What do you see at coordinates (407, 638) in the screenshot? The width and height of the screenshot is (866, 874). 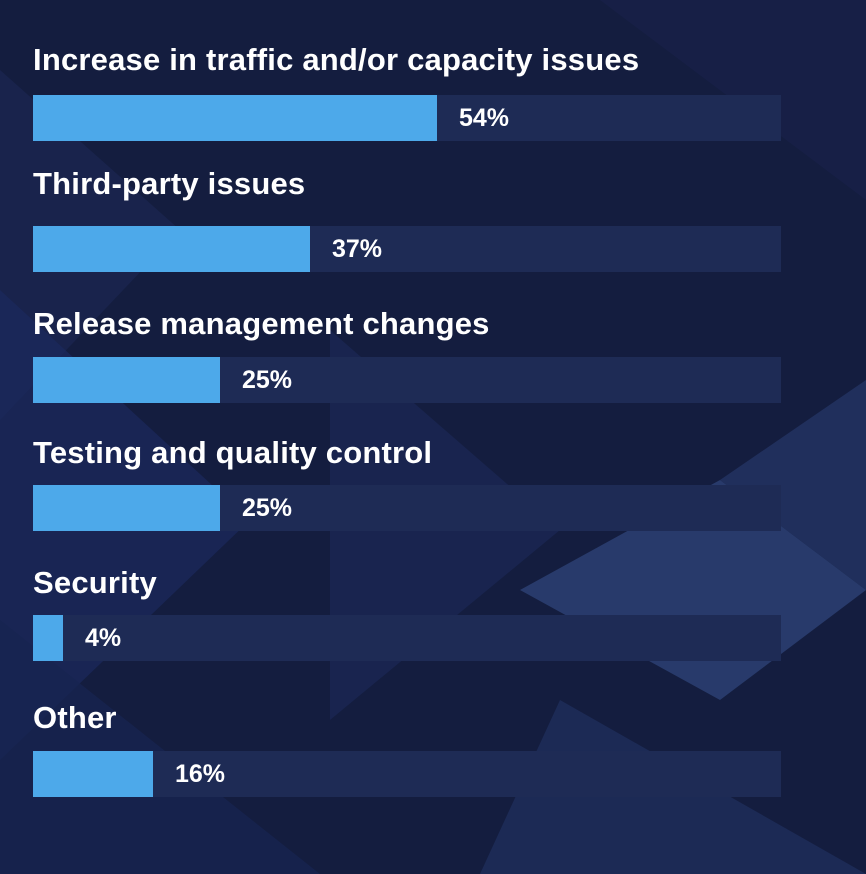 I see `bar-track: 4%` at bounding box center [407, 638].